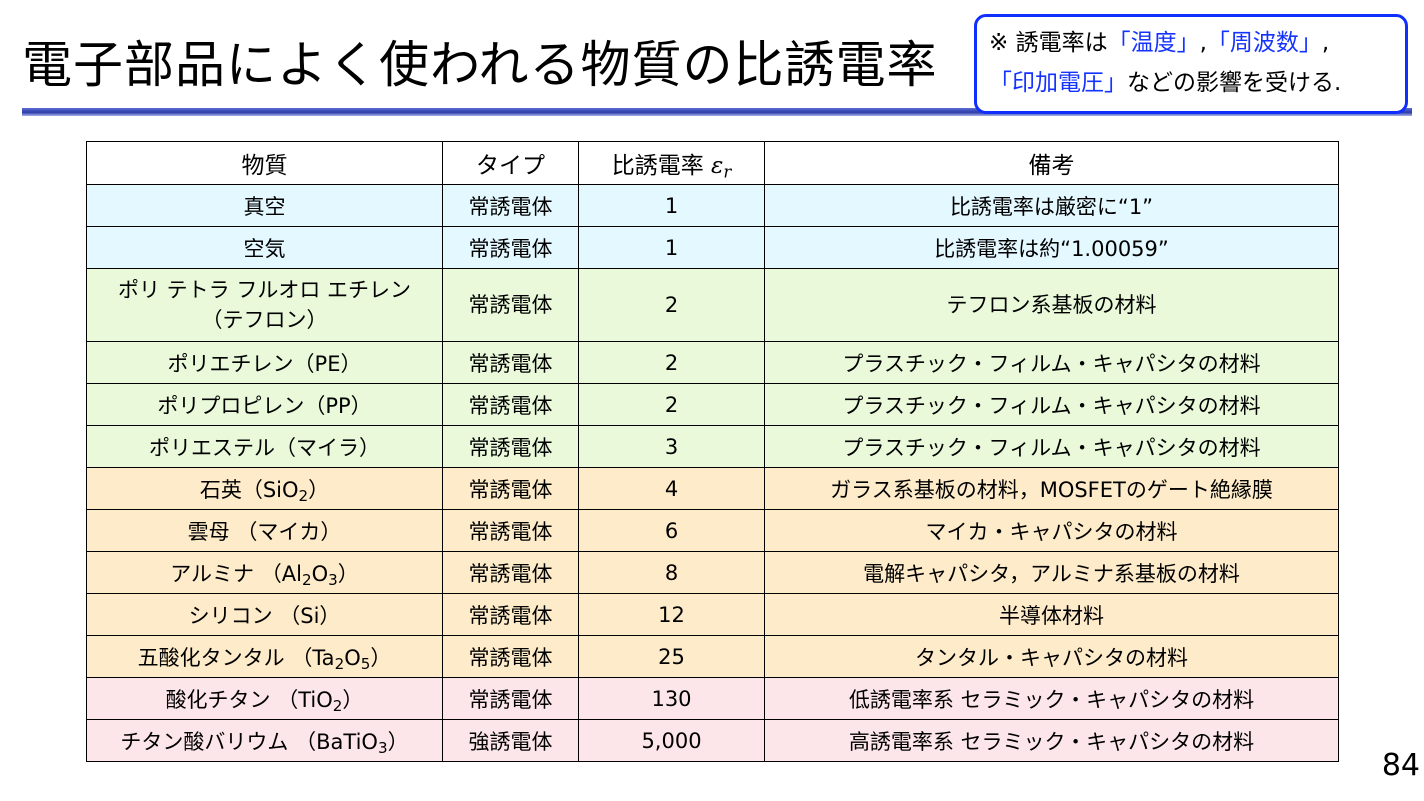  What do you see at coordinates (671, 488) in the screenshot?
I see `cell-value: 4` at bounding box center [671, 488].